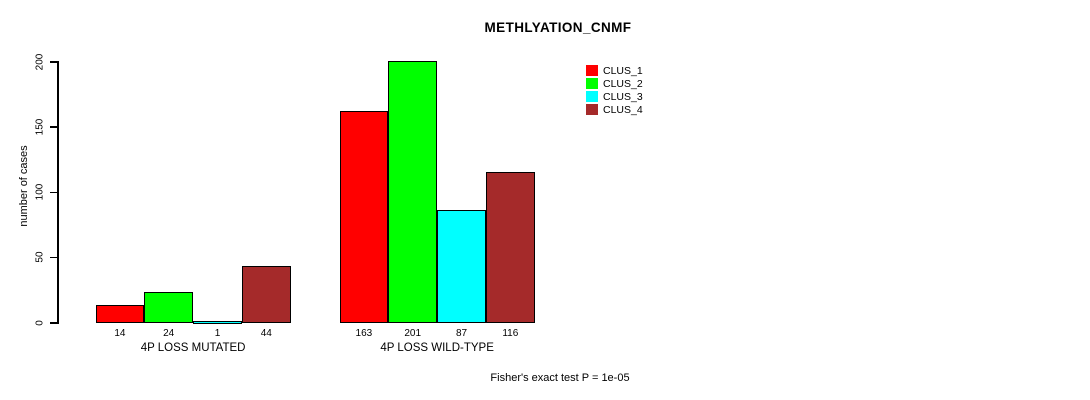 The image size is (1090, 400). What do you see at coordinates (413, 192) in the screenshot?
I see `bar-clus_2-wild-type` at bounding box center [413, 192].